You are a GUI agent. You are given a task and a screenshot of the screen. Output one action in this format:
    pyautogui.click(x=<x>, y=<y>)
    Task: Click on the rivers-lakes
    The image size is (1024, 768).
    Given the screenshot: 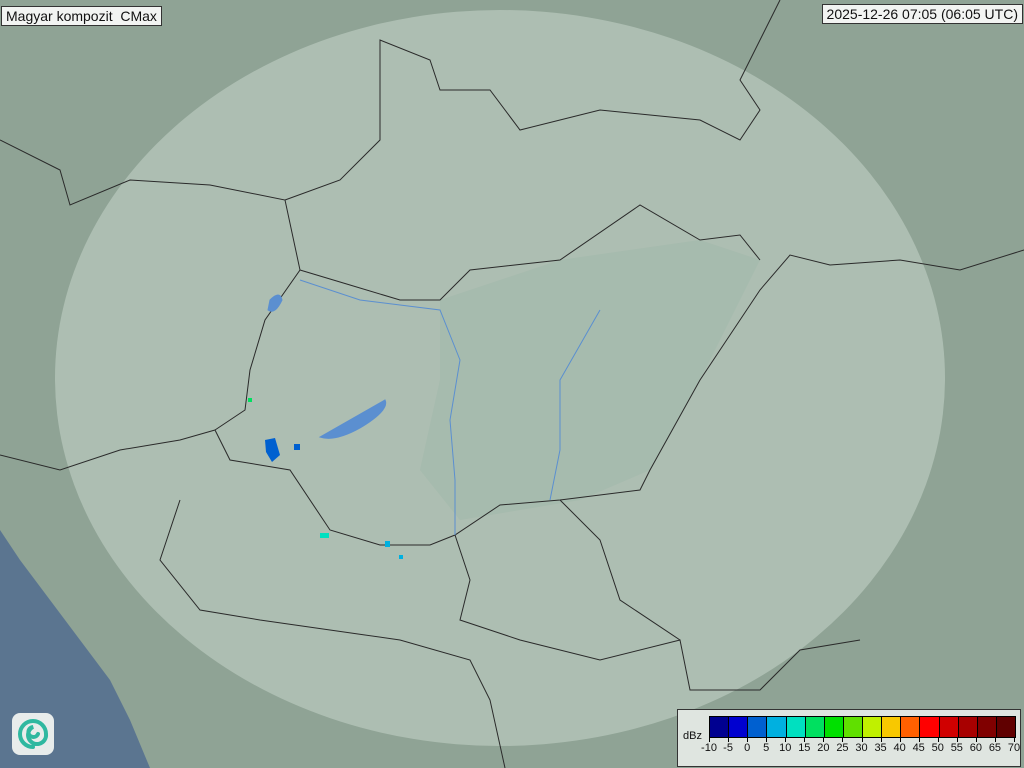 What is the action you would take?
    pyautogui.click(x=434, y=407)
    